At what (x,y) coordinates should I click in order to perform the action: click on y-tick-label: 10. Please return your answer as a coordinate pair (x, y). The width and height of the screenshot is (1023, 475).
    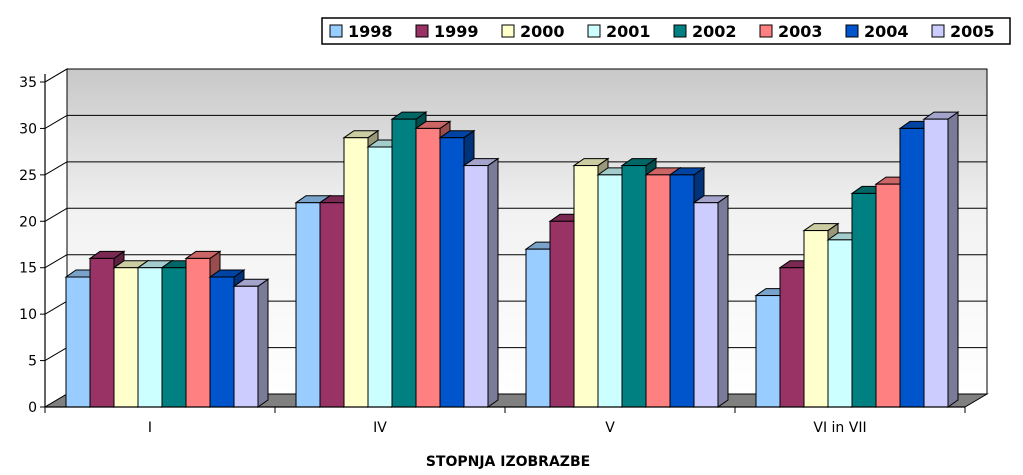
    Looking at the image, I should click on (28, 315).